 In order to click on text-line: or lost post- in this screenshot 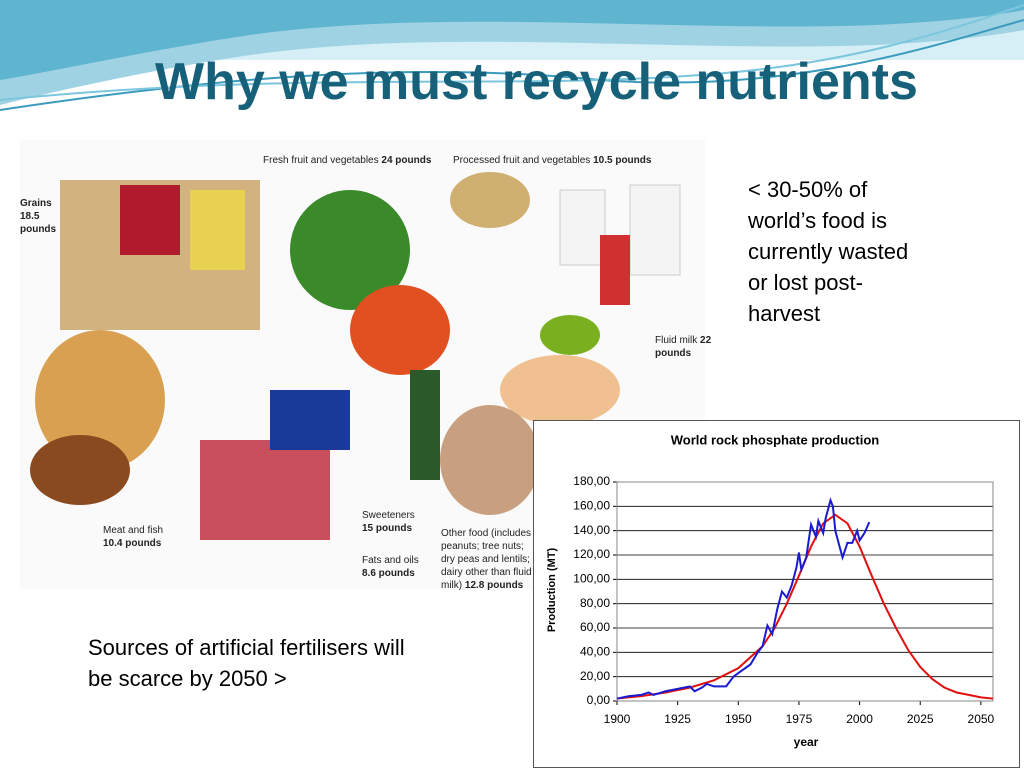, I will do `click(805, 282)`.